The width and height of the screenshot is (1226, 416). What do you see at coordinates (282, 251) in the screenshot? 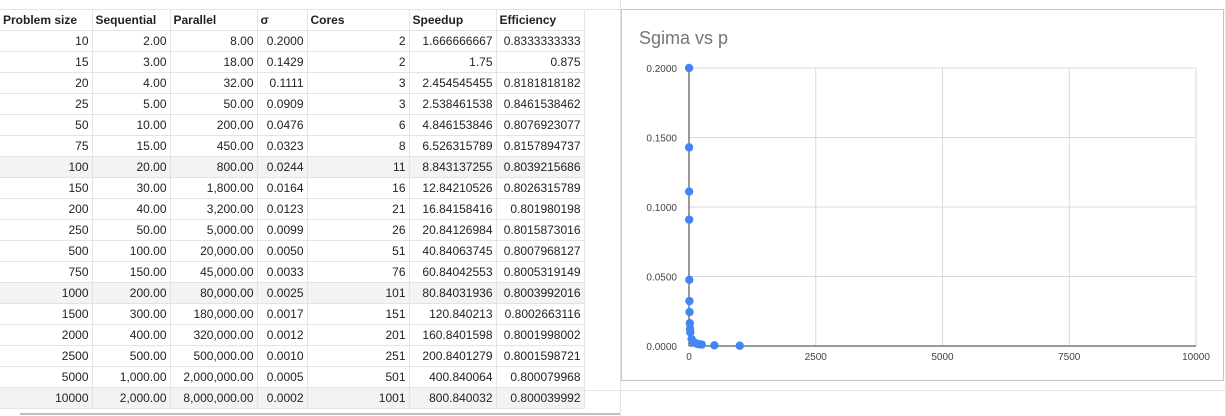
I see `table-cell: 0.0050` at bounding box center [282, 251].